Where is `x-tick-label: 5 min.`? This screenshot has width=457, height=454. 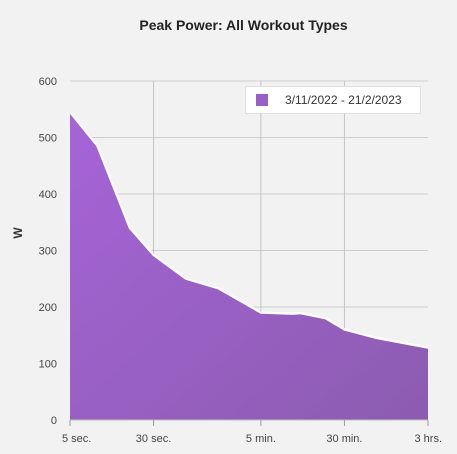 x-tick-label: 5 min. is located at coordinates (261, 439).